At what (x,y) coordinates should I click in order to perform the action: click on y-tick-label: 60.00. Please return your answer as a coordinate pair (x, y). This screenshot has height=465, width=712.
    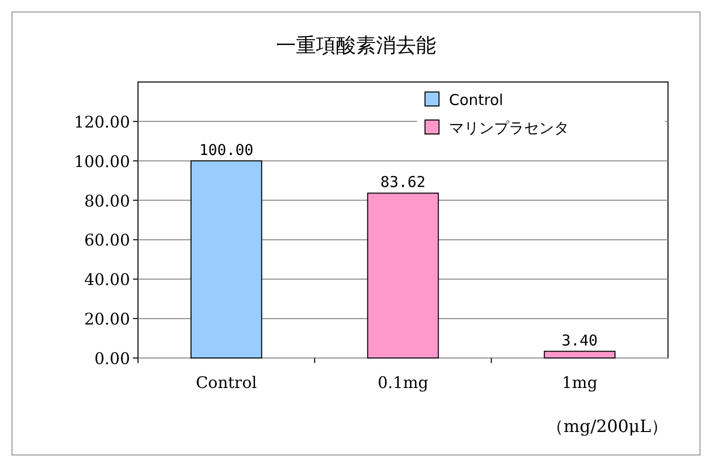
    Looking at the image, I should click on (107, 240).